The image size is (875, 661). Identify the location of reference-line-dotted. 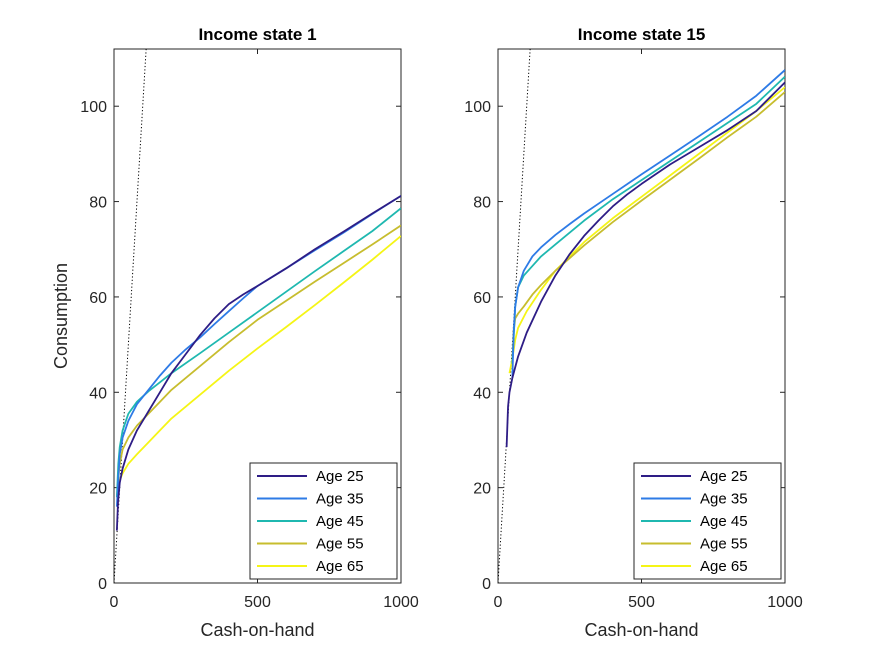
(514, 316).